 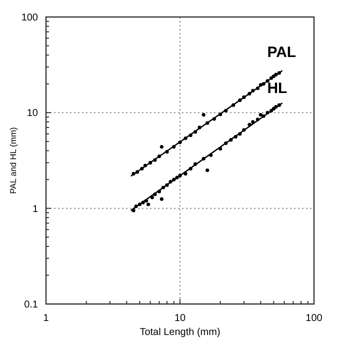 I want to click on y-axis-title: PAL and HL (mm), so click(x=13, y=160).